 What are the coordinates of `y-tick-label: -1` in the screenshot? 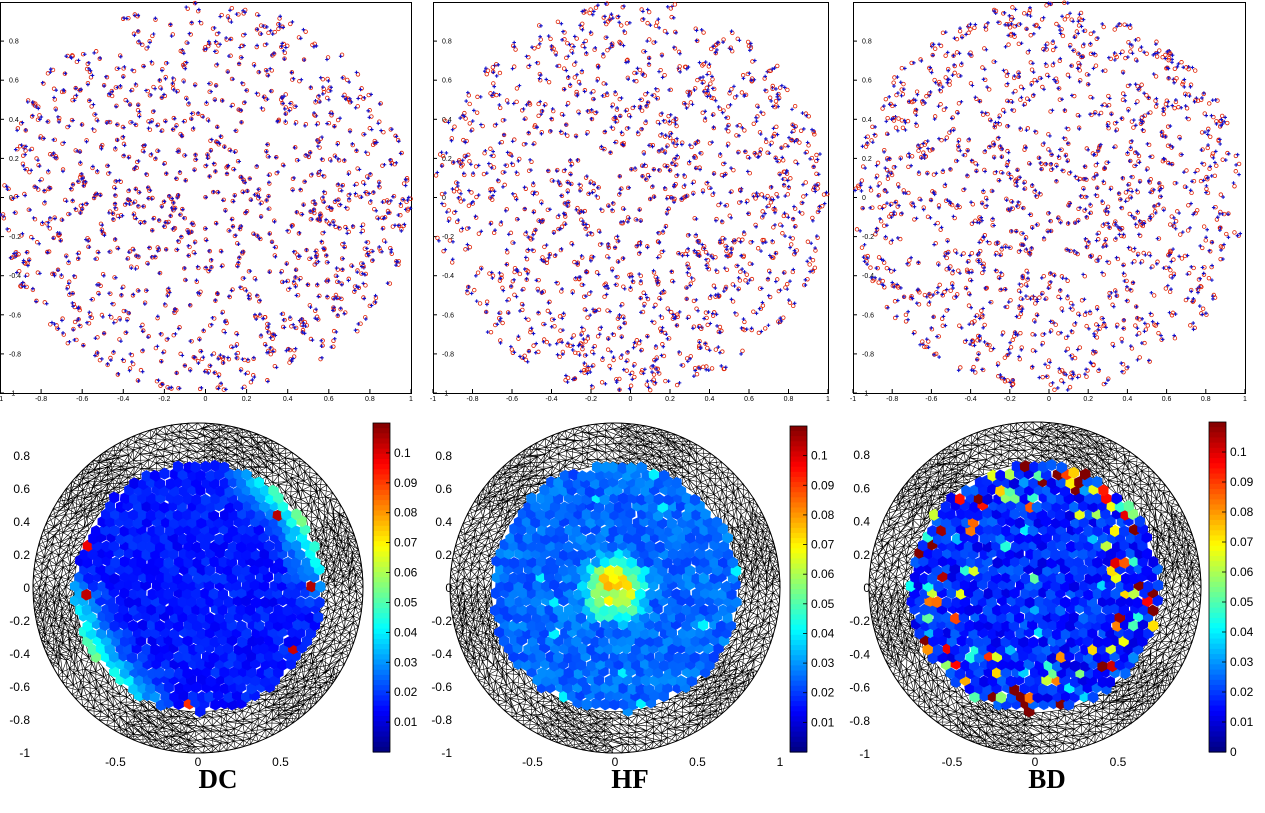 It's located at (865, 394).